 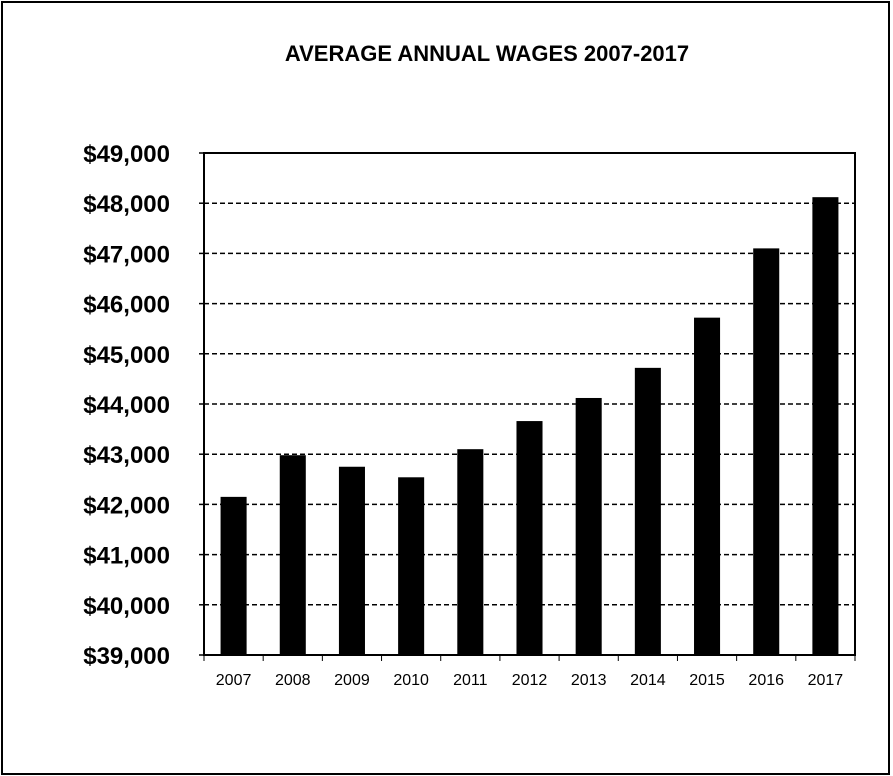 I want to click on bar-2017, so click(x=825, y=426).